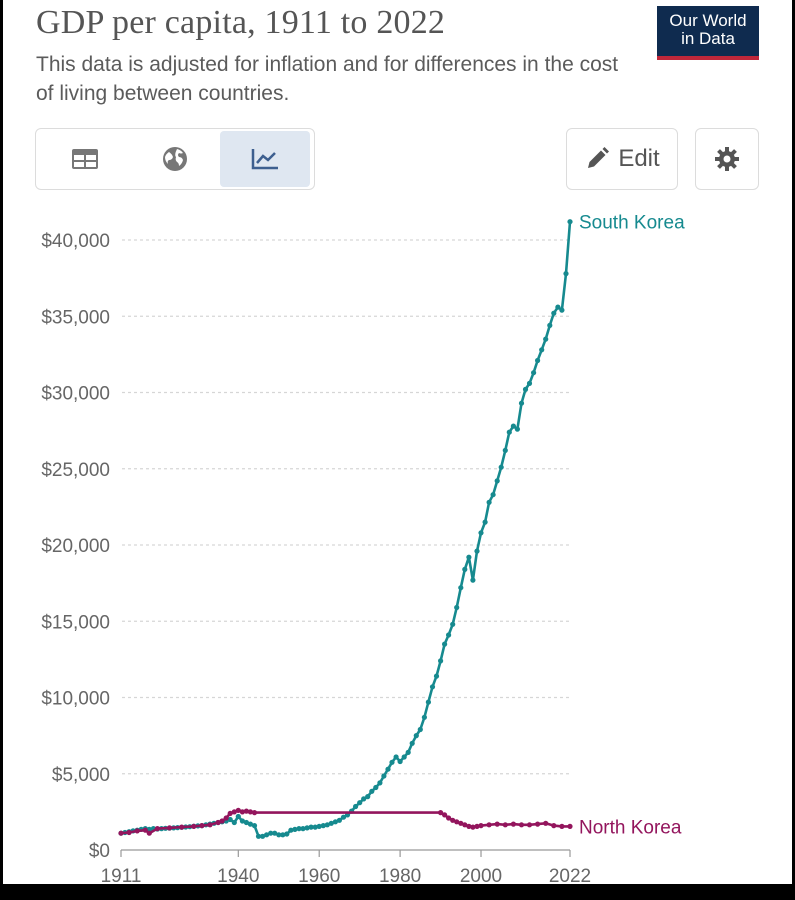 The width and height of the screenshot is (795, 900). What do you see at coordinates (238, 875) in the screenshot?
I see `x-tick-label: 1940` at bounding box center [238, 875].